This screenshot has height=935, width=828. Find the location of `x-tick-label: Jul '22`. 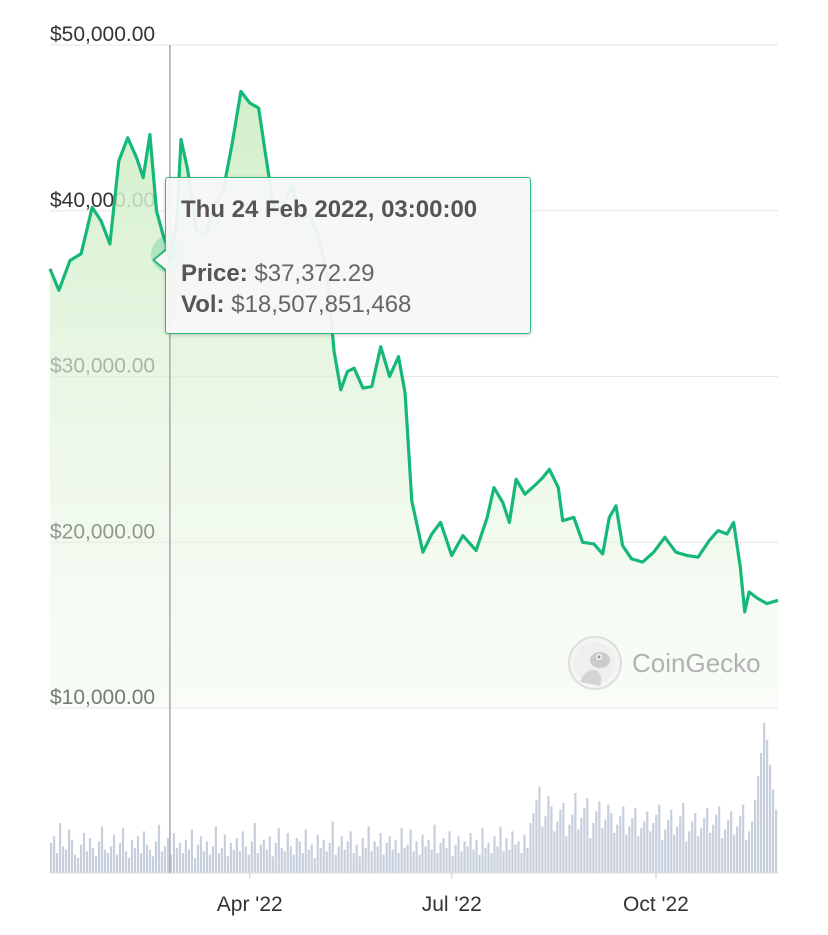

x-tick-label: Jul '22 is located at coordinates (452, 904).